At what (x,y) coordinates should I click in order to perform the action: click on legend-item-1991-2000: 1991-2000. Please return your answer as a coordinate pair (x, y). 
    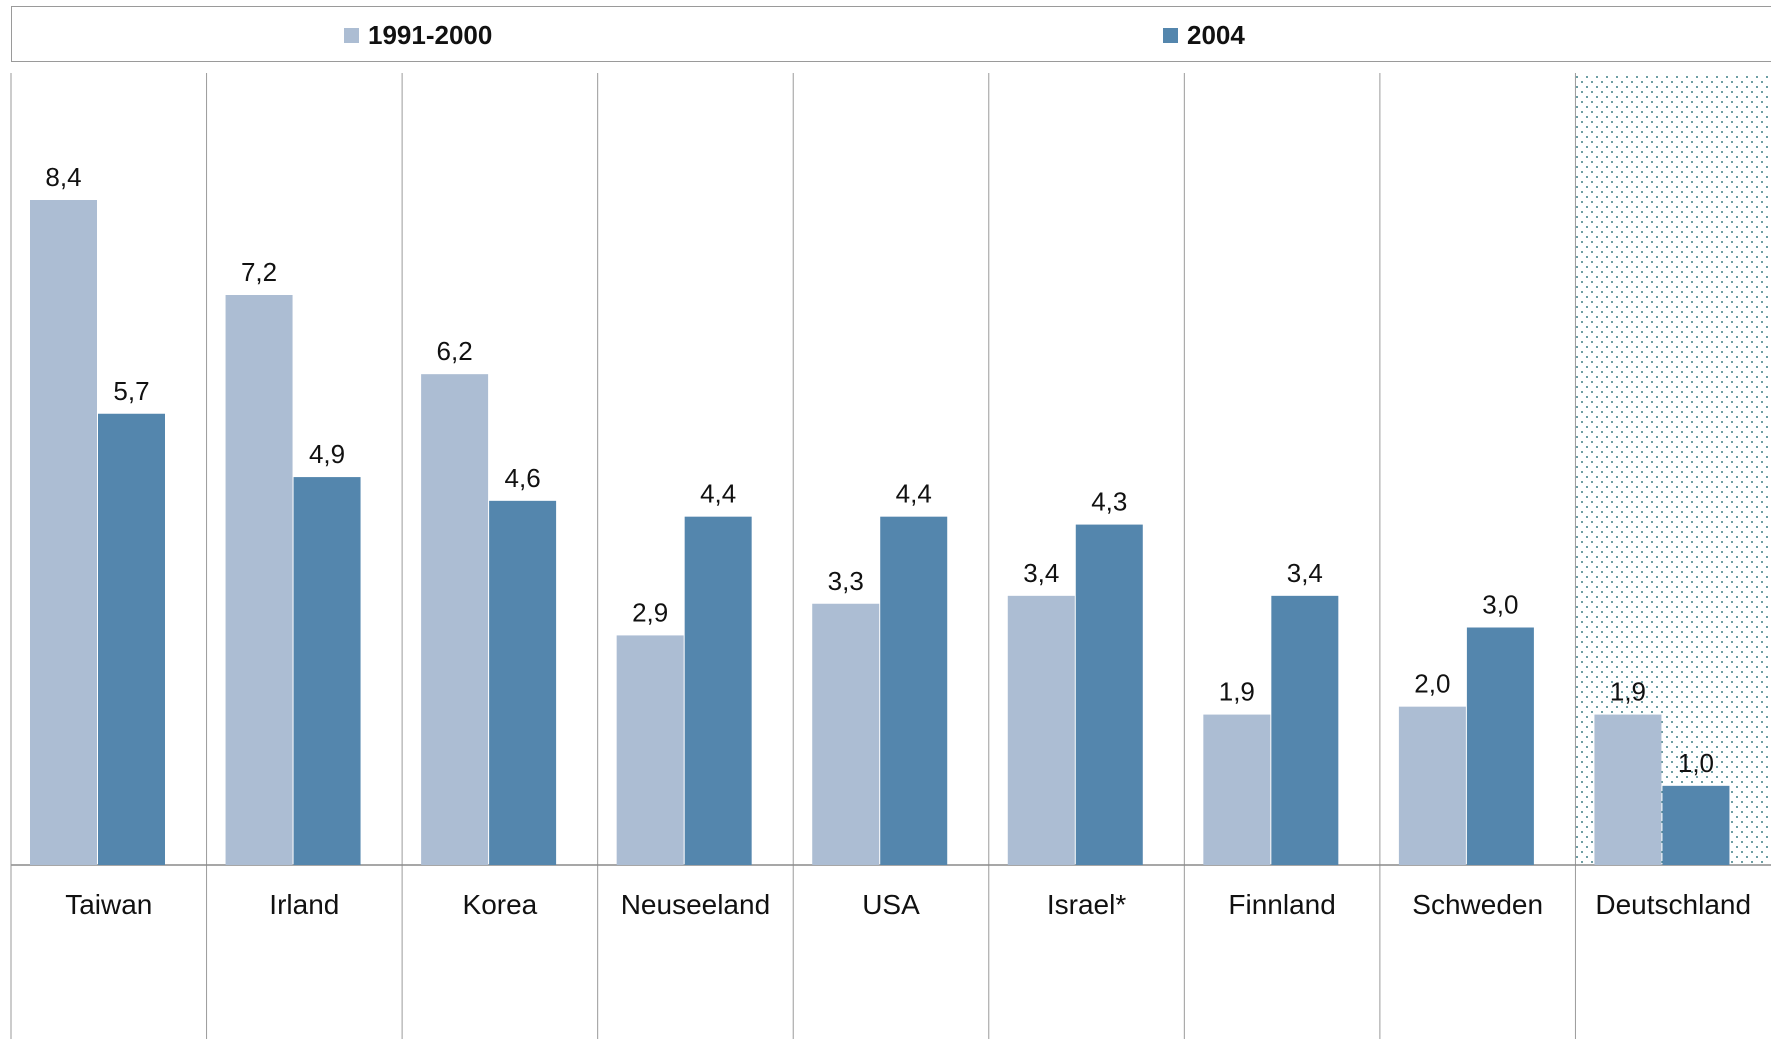
    Looking at the image, I should click on (418, 35).